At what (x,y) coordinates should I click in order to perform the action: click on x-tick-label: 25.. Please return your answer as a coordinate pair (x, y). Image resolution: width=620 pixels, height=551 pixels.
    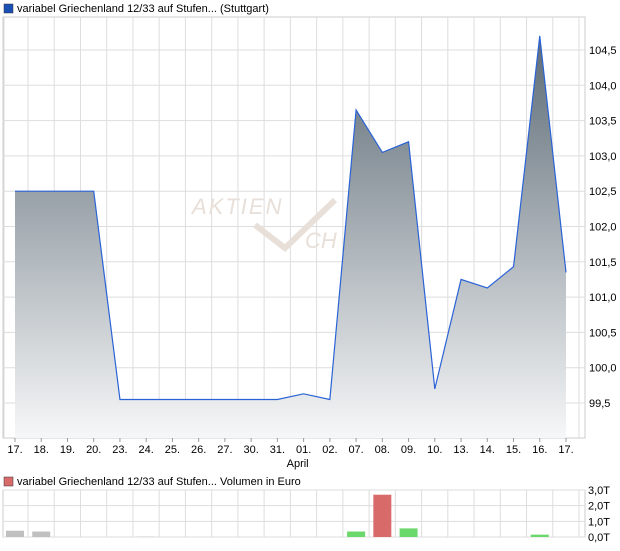
    Looking at the image, I should click on (172, 450).